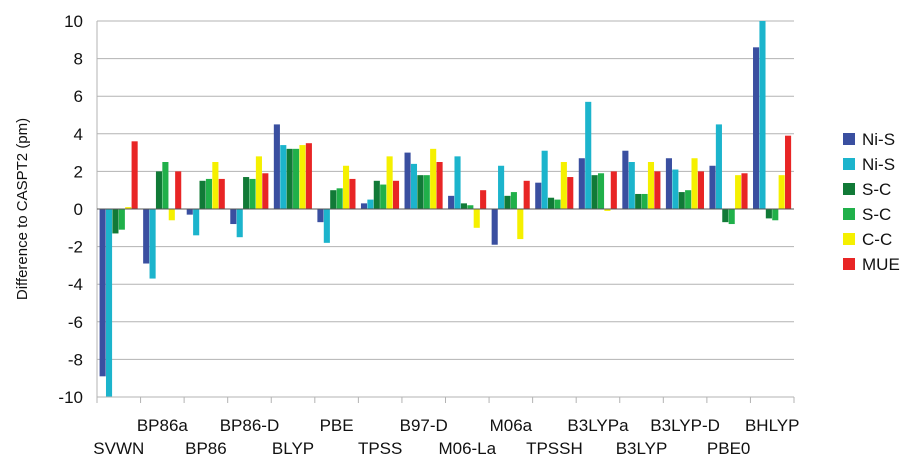 This screenshot has height=457, width=912. I want to click on legend: Ni-S Ni-S S-C S-C C-C MUE, so click(871, 202).